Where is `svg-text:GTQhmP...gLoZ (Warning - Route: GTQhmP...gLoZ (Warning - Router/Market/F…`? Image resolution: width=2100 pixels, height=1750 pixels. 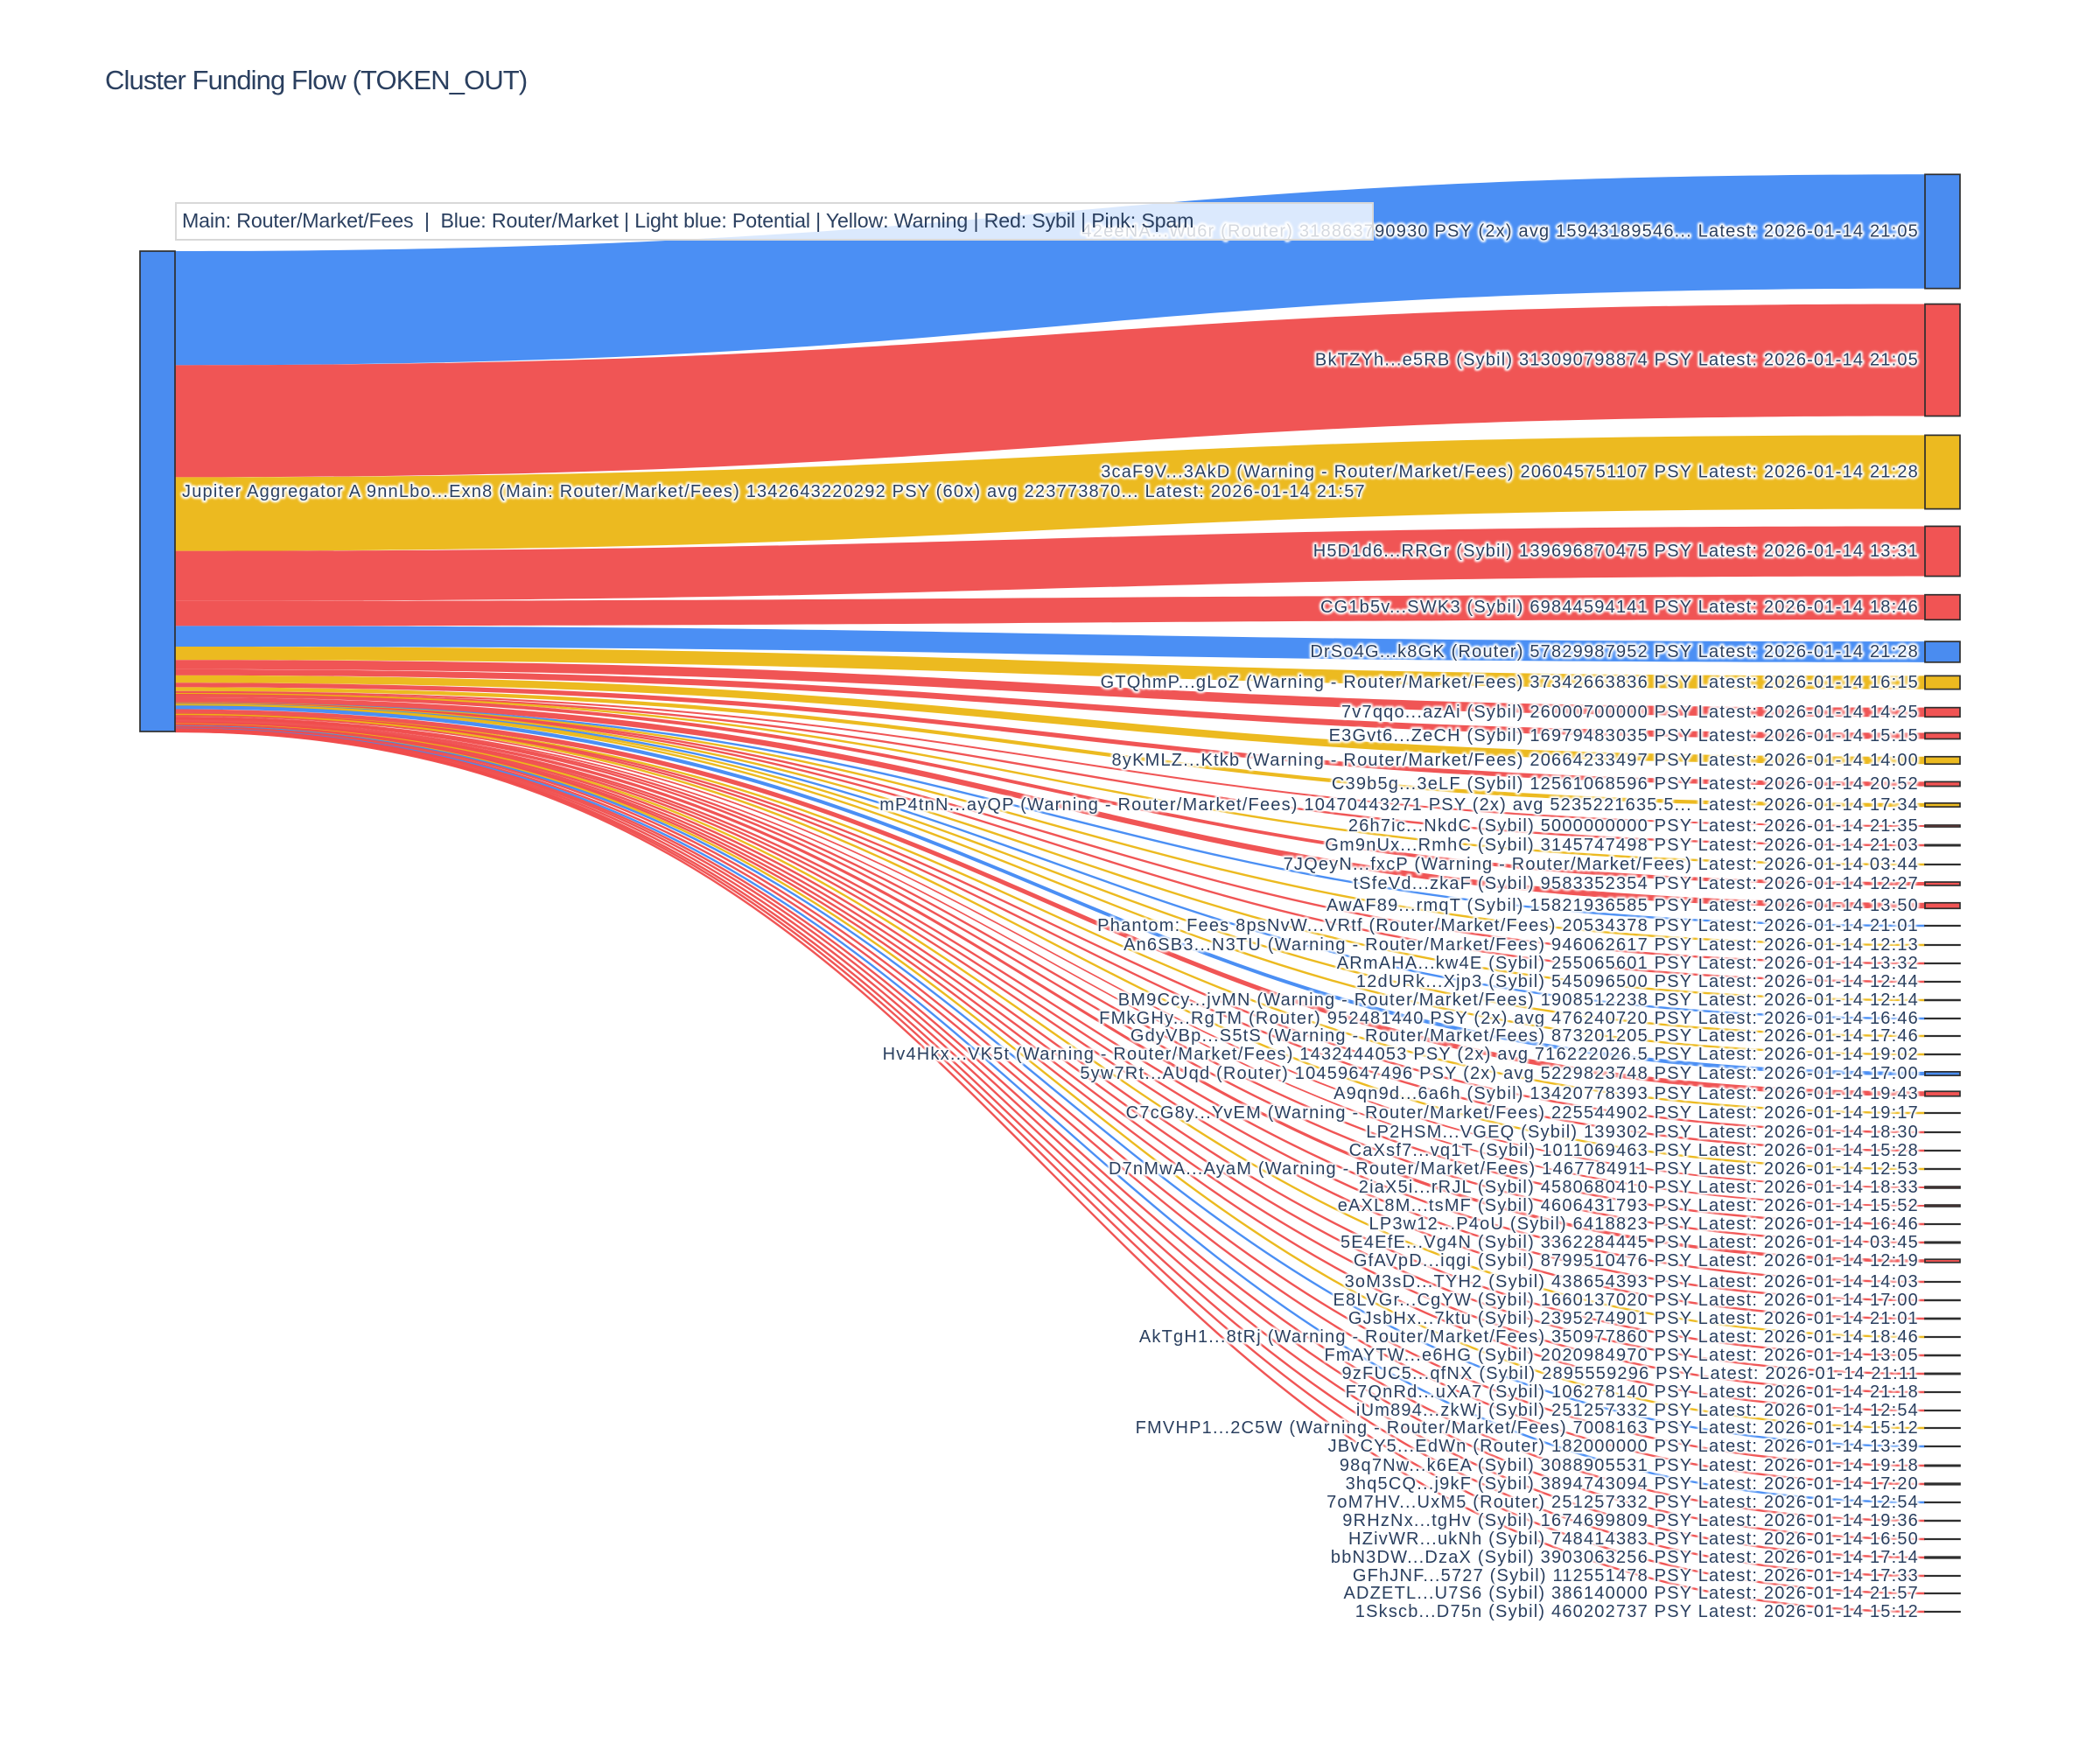
svg-text:GTQhmP...gLoZ (Warning - Route: GTQhmP...gLoZ (Warning - Router/Market/F… is located at coordinates (1510, 682).